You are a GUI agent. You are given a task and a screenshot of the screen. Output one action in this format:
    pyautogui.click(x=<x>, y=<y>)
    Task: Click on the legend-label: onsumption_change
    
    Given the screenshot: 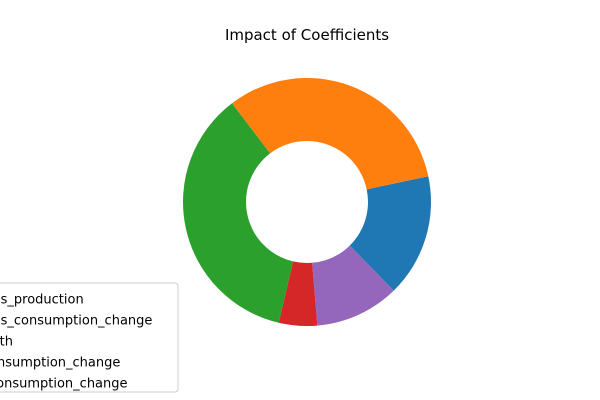 What is the action you would take?
    pyautogui.click(x=60, y=363)
    